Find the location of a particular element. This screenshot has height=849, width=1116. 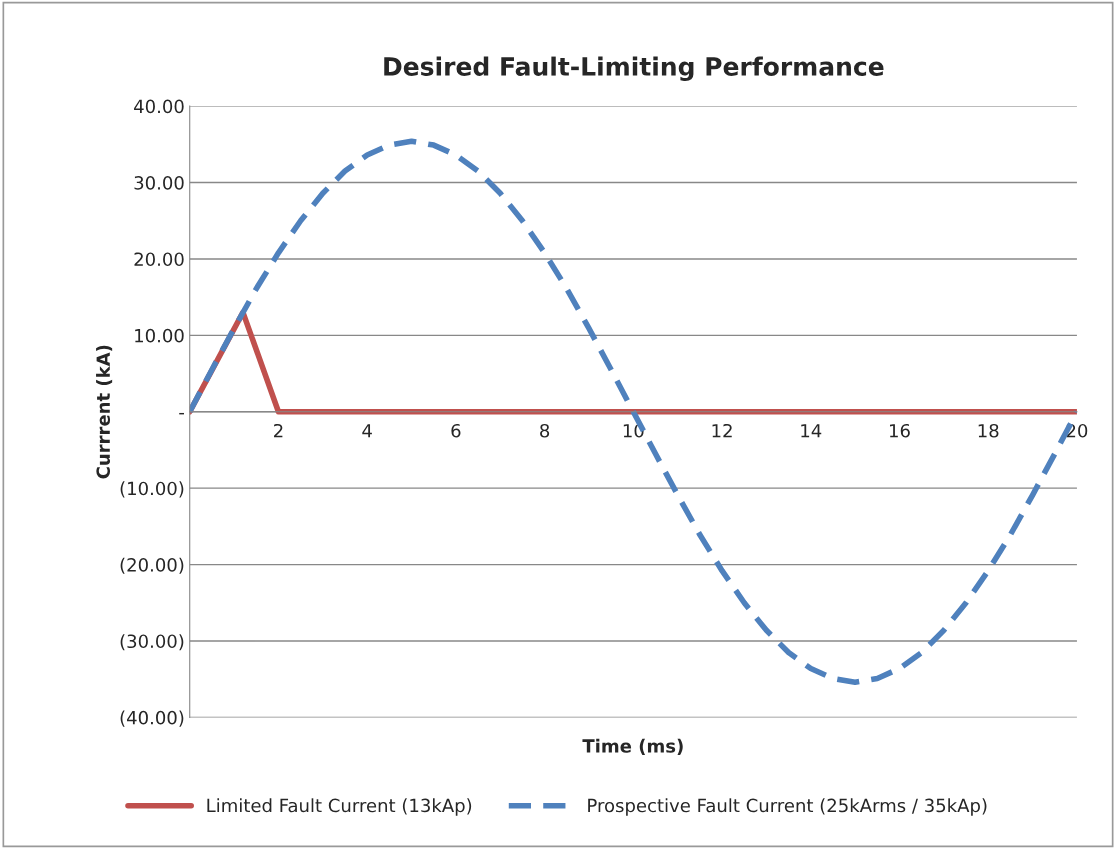

legend-label: Limited Fault Current (13kAp) is located at coordinates (339, 807).